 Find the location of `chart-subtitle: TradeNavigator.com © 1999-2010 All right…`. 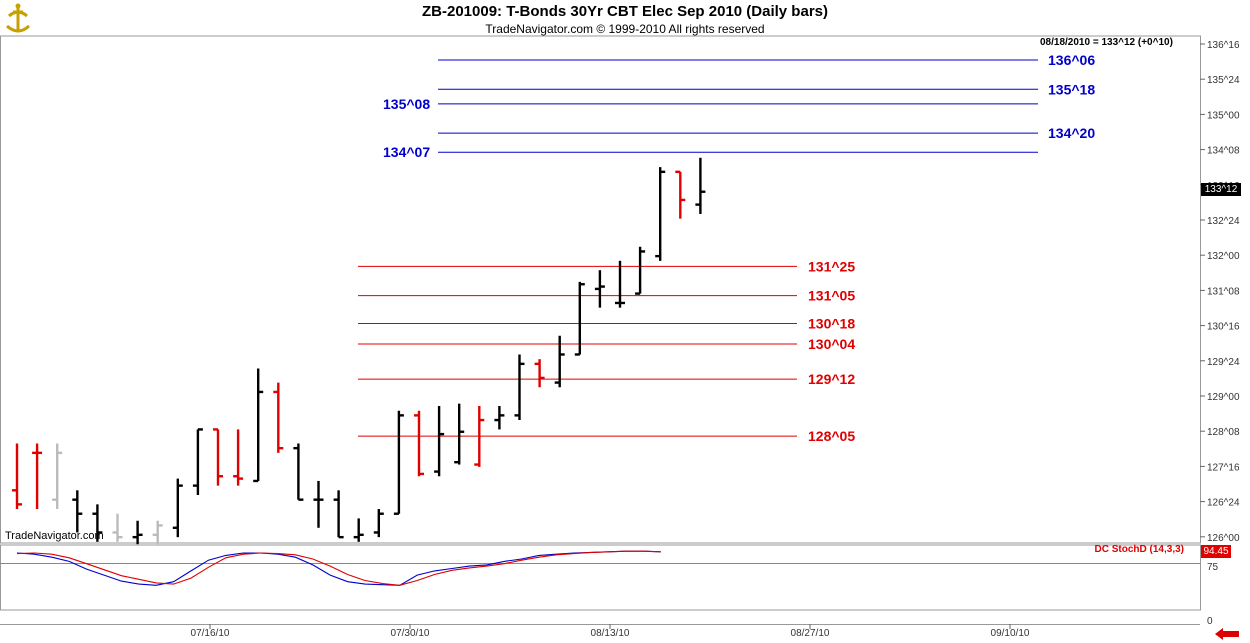

chart-subtitle: TradeNavigator.com © 1999-2010 All right… is located at coordinates (625, 29).